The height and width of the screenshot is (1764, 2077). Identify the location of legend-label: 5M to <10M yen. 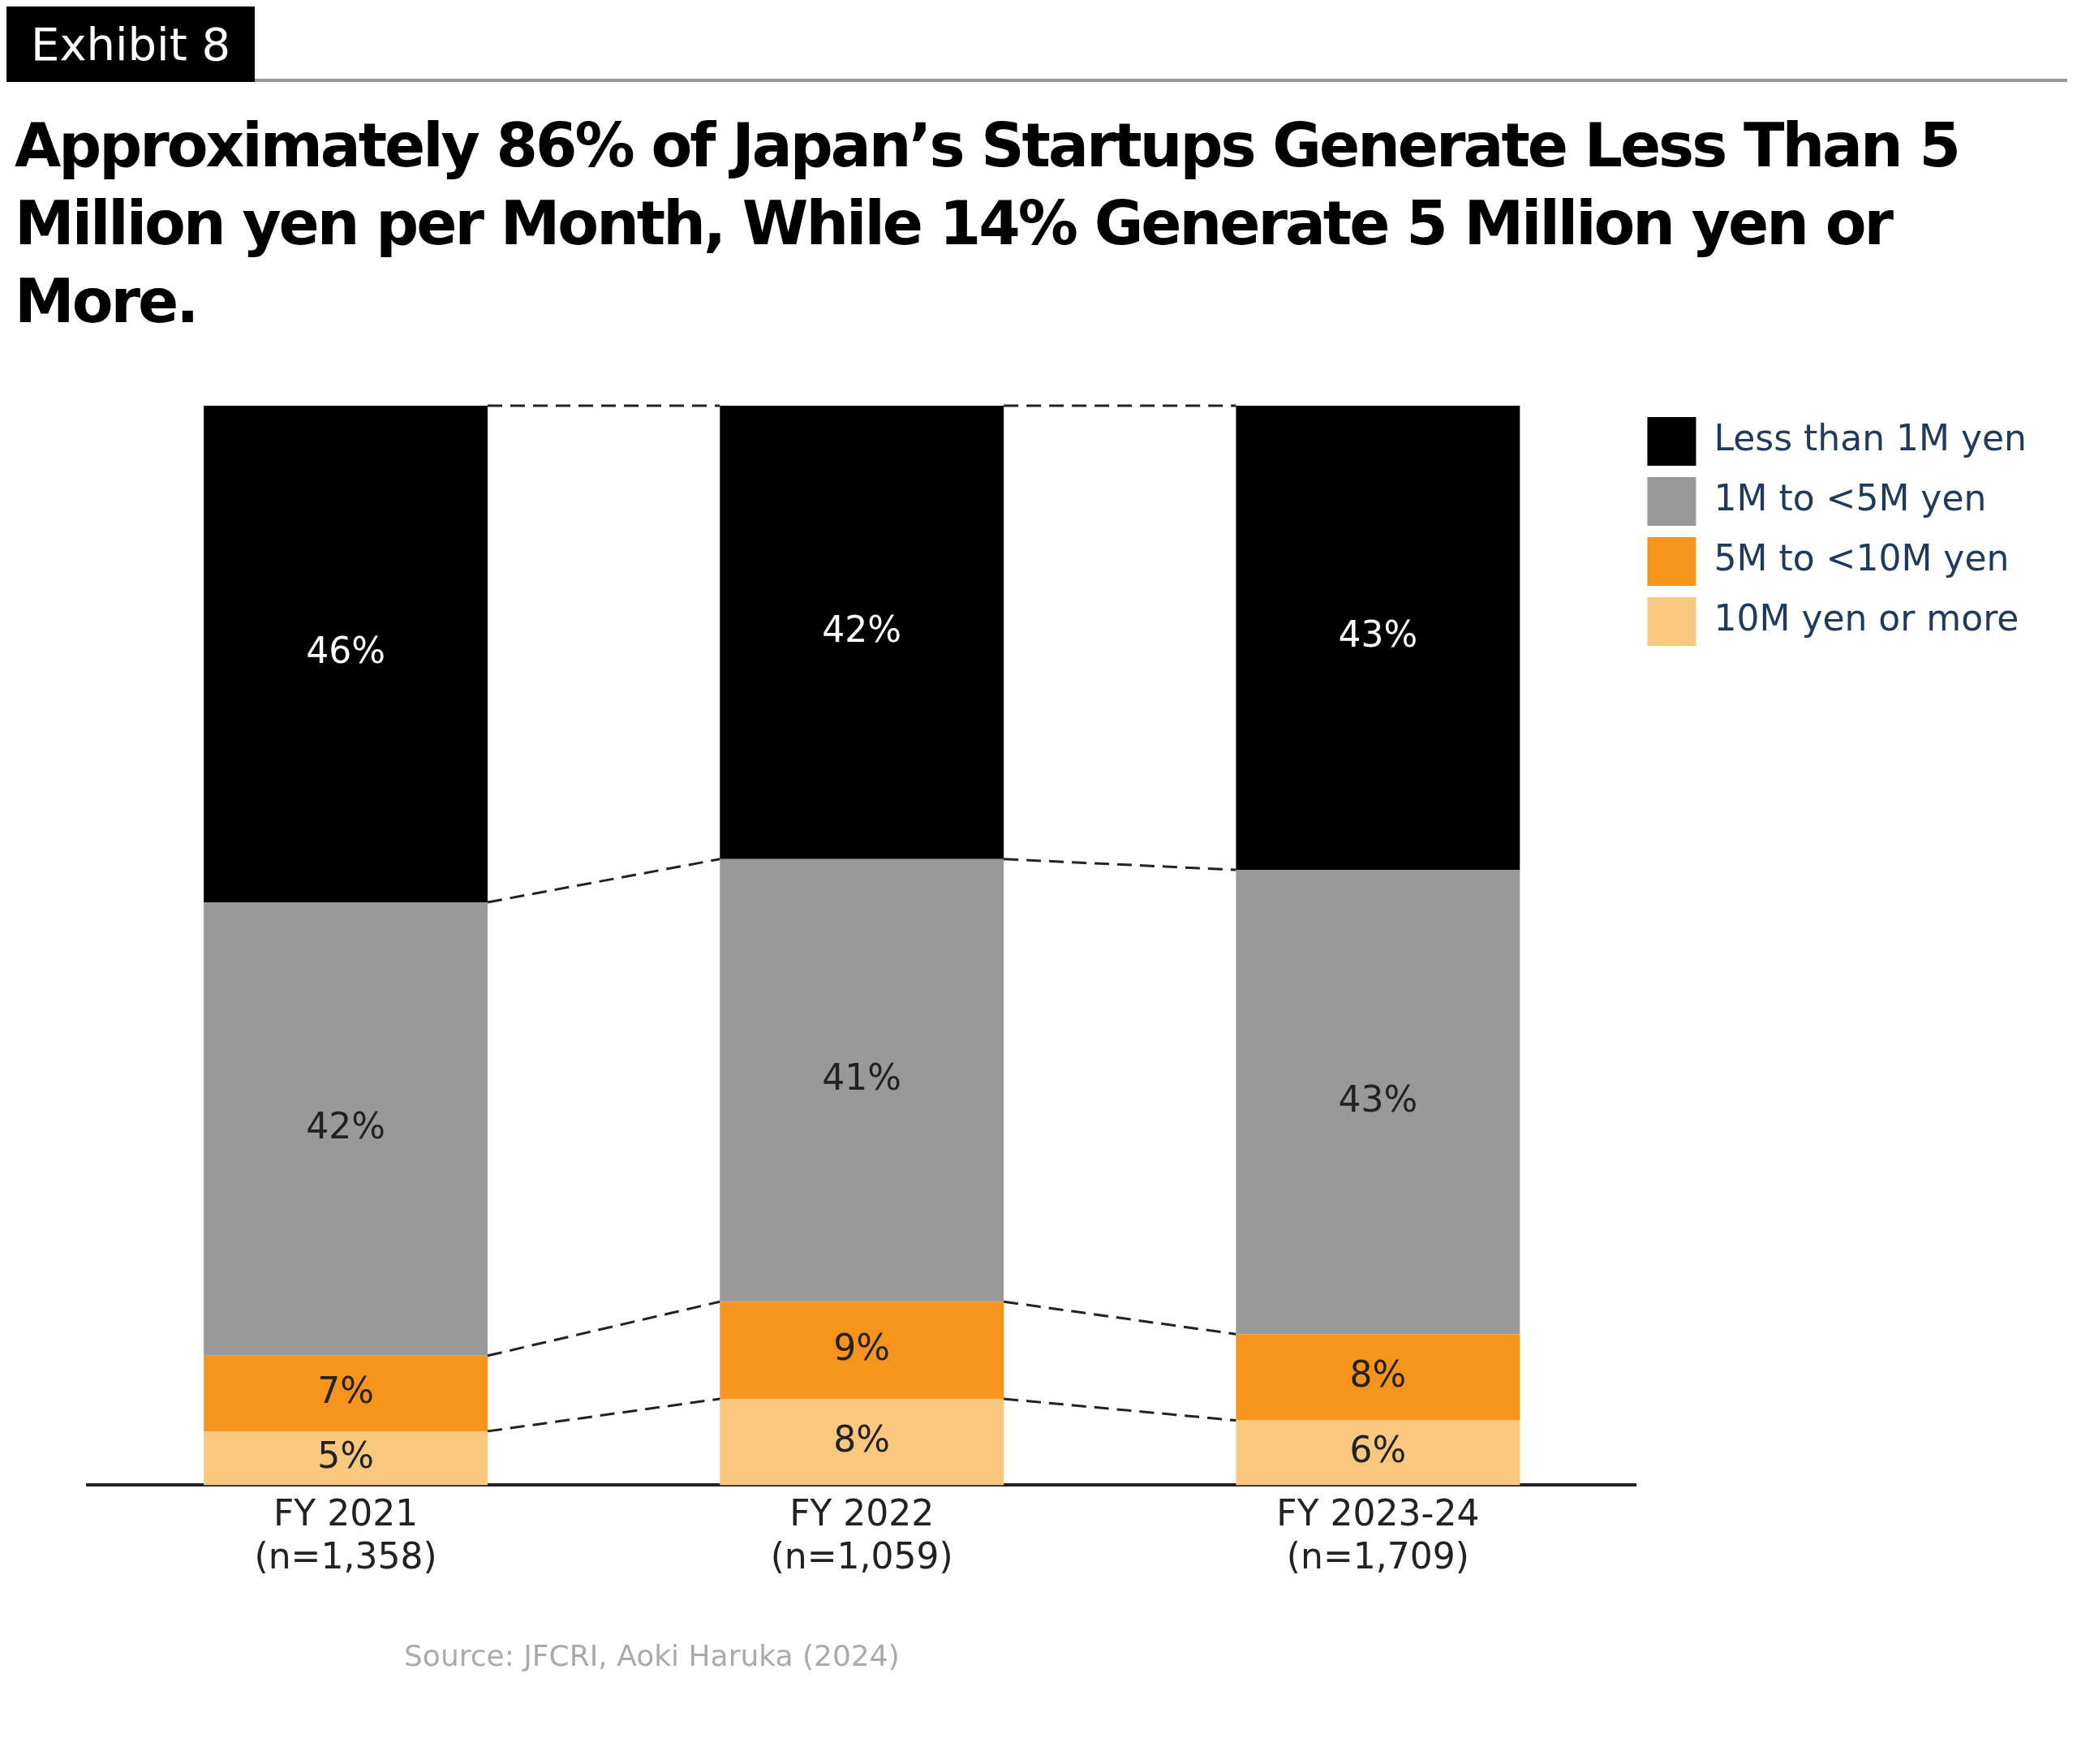
(1862, 558).